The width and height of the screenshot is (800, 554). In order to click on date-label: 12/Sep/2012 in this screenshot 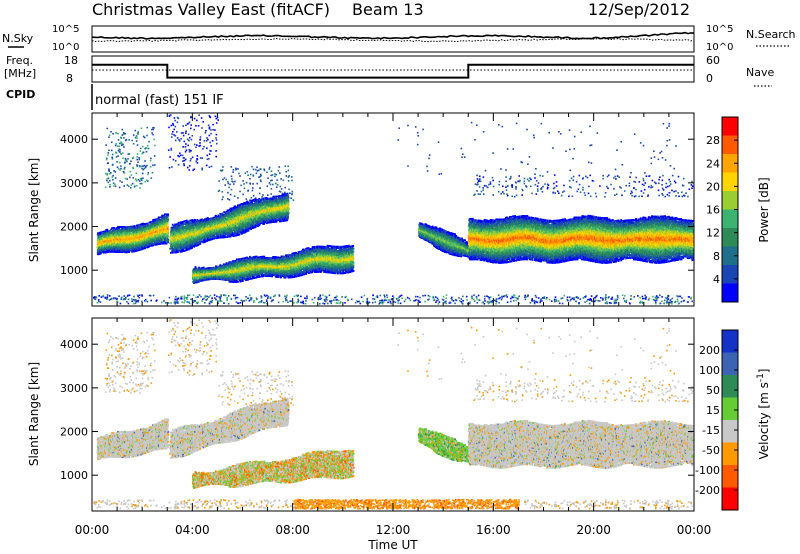, I will do `click(639, 9)`.